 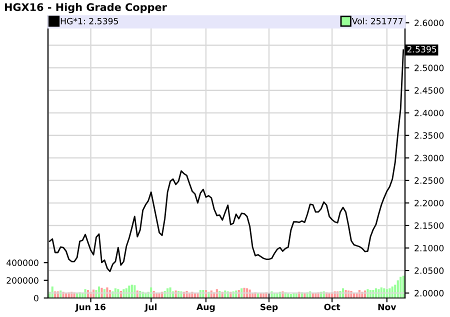 I want to click on y2-tick-label: 2.2500, so click(x=429, y=180).